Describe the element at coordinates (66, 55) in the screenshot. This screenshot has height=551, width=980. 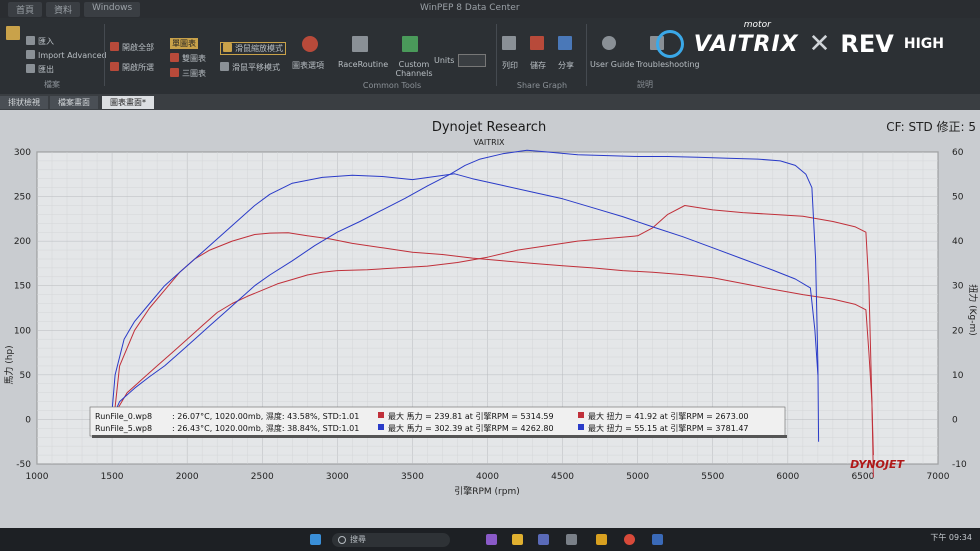
I see `import-advanced-button: Import Advanced` at that location.